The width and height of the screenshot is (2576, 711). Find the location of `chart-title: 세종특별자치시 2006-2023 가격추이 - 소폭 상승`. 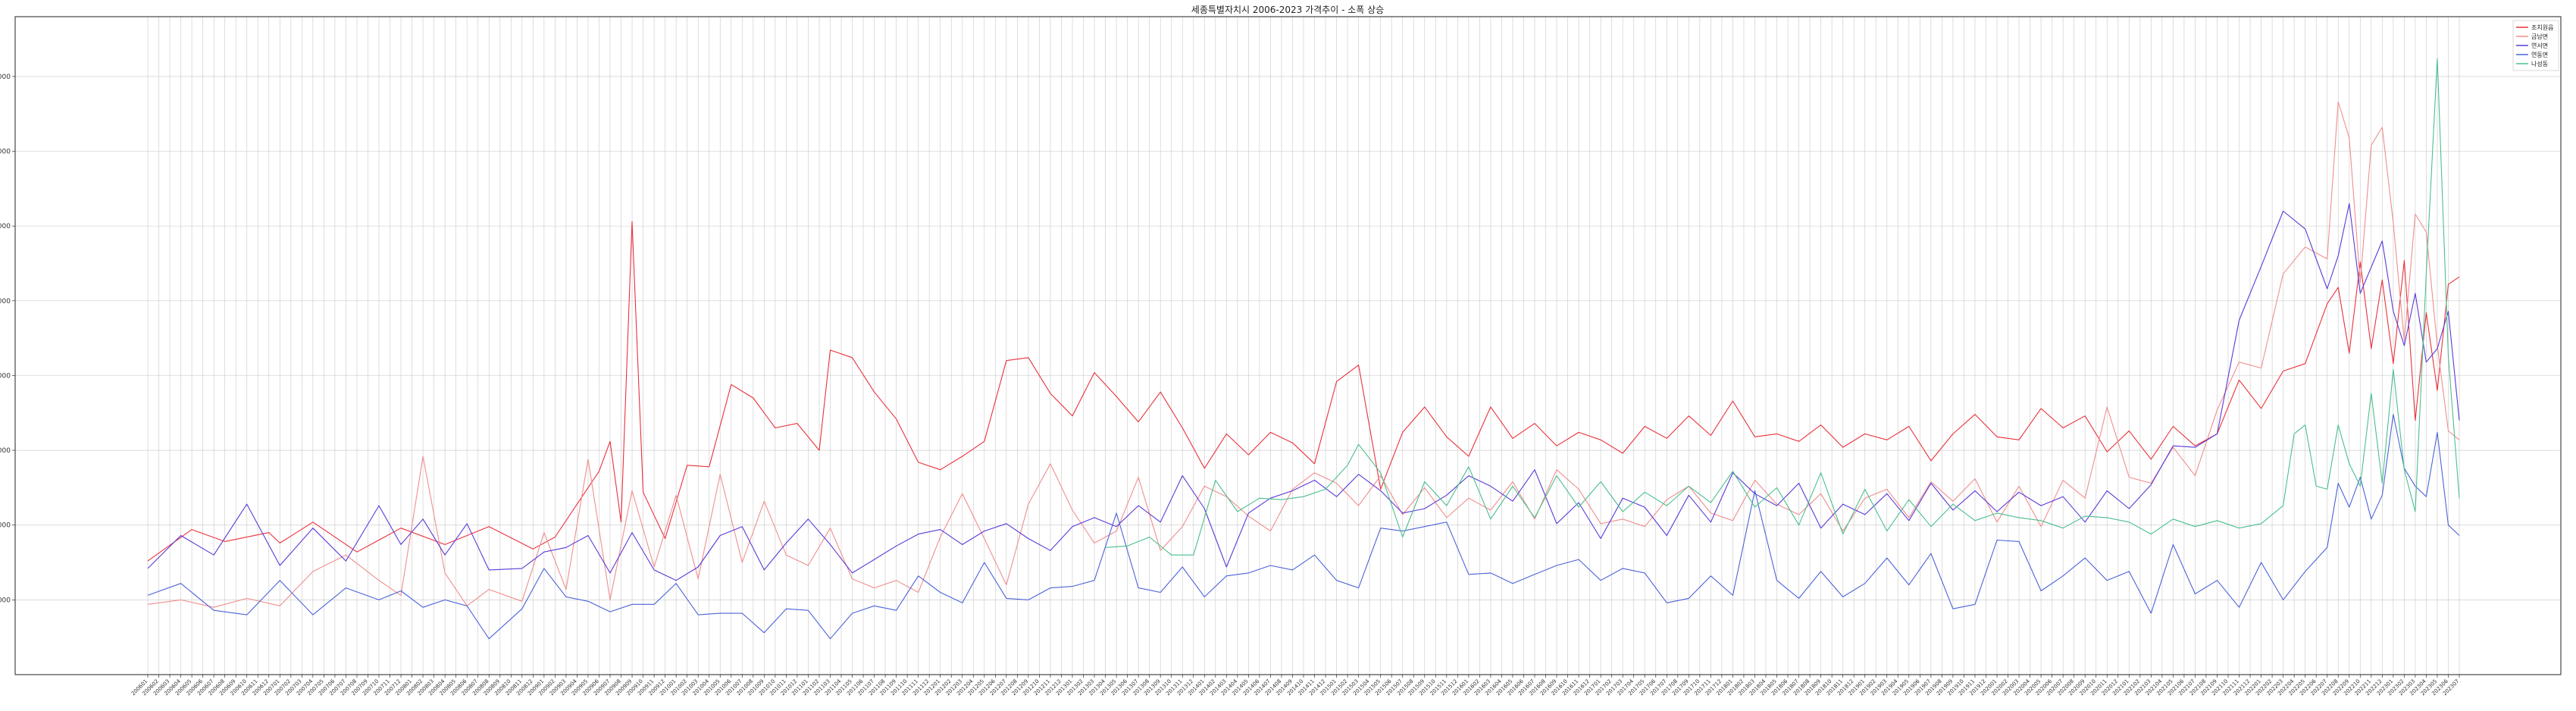

chart-title: 세종특별자치시 2006-2023 가격추이 - 소폭 상승 is located at coordinates (1288, 10).